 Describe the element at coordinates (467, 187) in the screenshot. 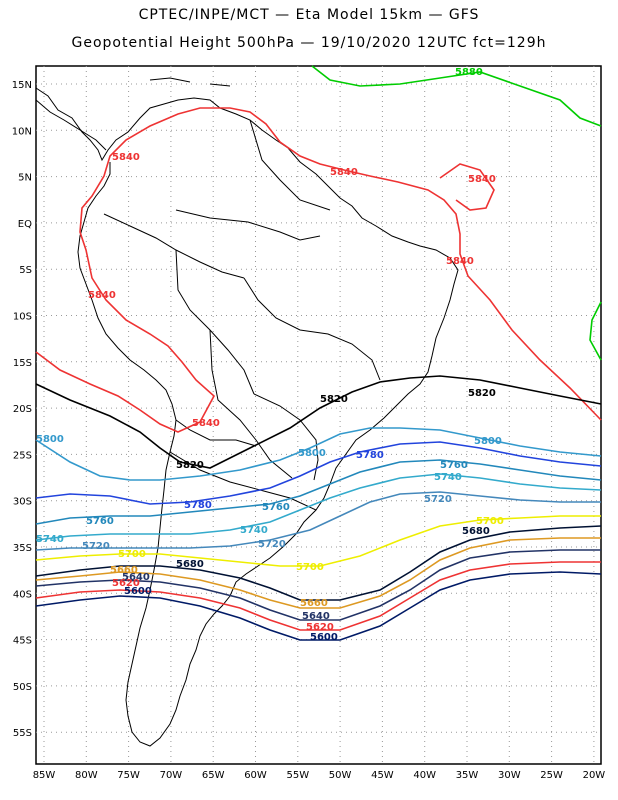

I see `contour-5840b` at that location.